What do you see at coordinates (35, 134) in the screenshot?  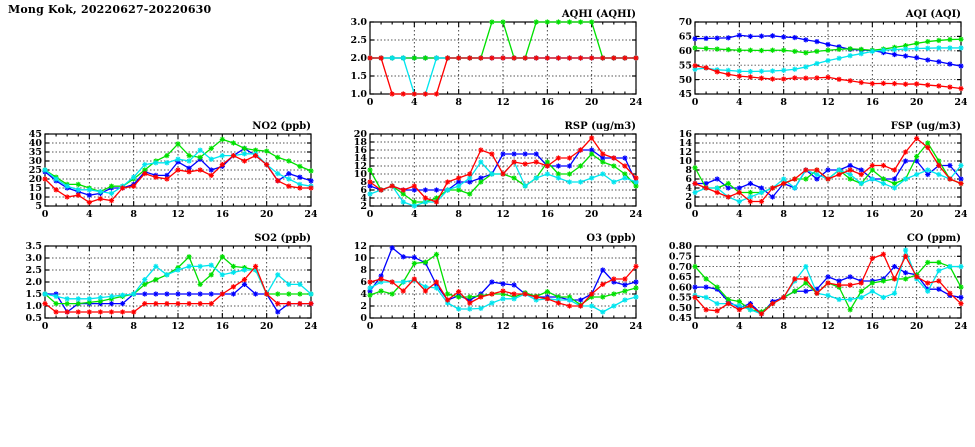 I see `y-tick-label: 45` at bounding box center [35, 134].